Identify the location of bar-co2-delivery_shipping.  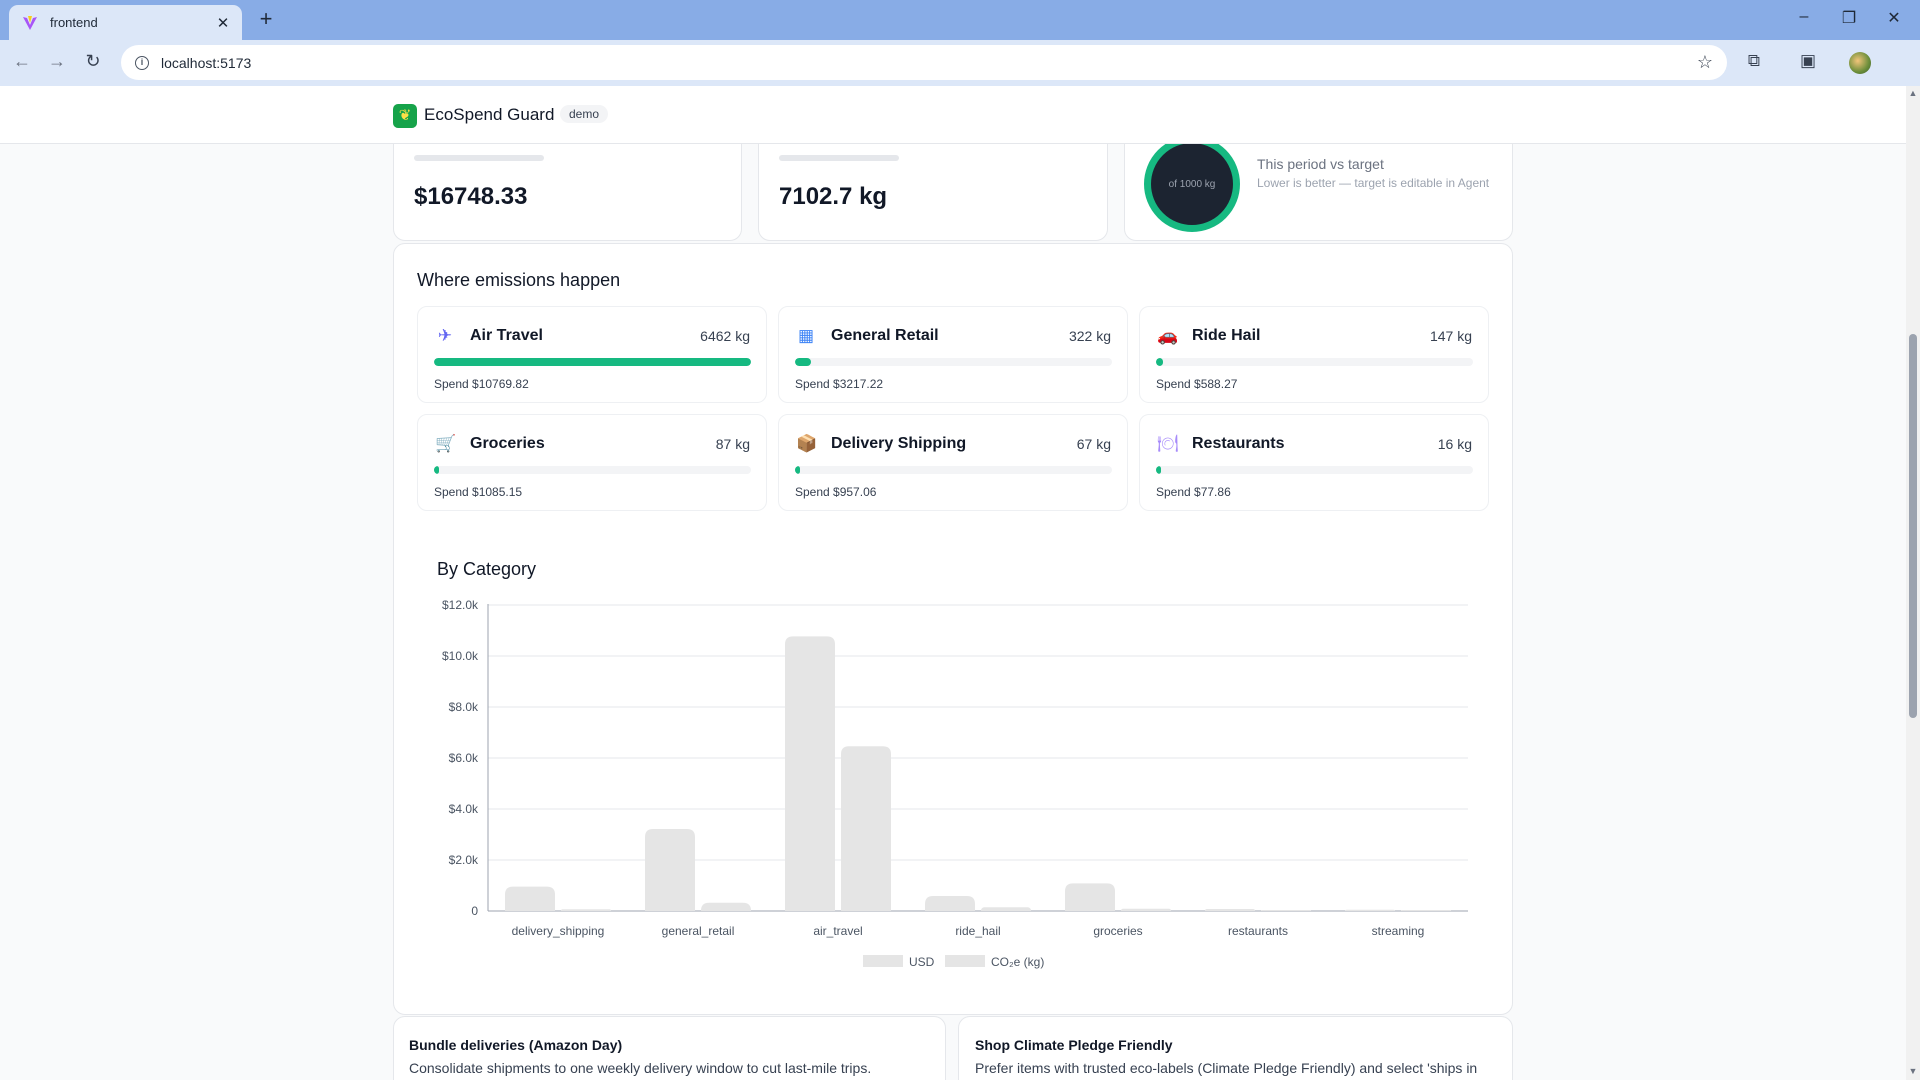
(586, 910).